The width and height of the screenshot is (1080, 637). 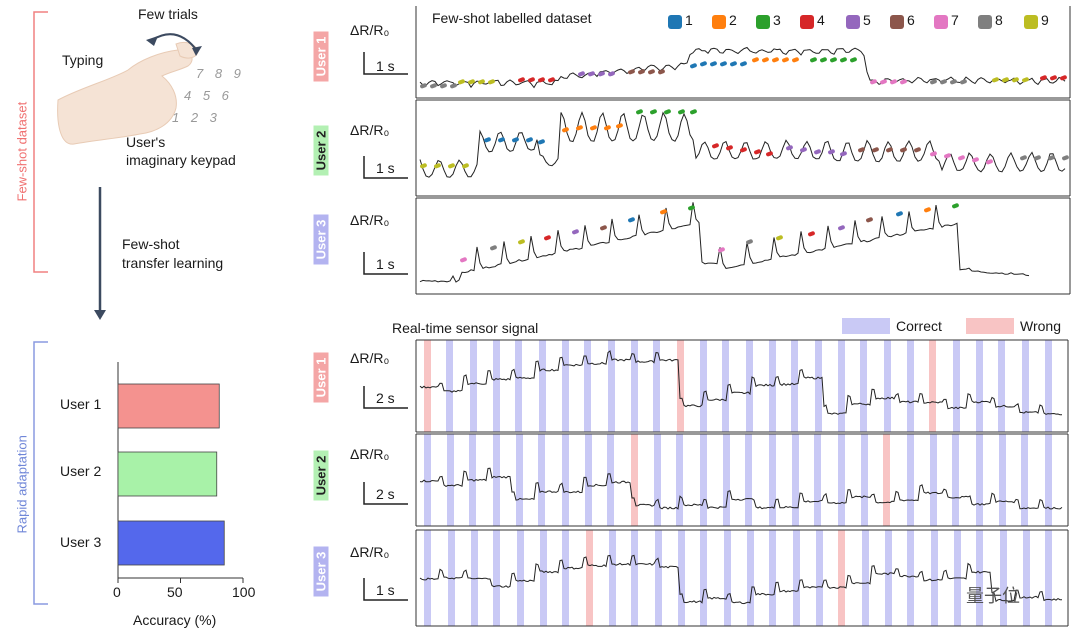 I want to click on accuracy-chart, so click(x=180, y=472).